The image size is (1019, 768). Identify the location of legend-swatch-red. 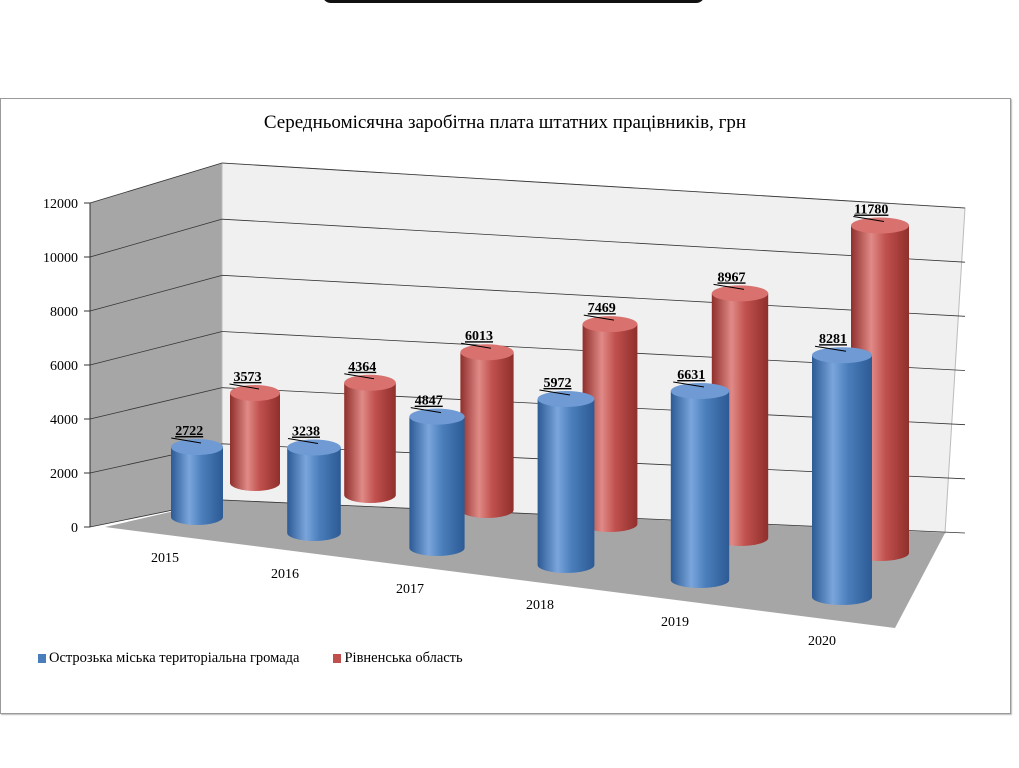
(337, 658).